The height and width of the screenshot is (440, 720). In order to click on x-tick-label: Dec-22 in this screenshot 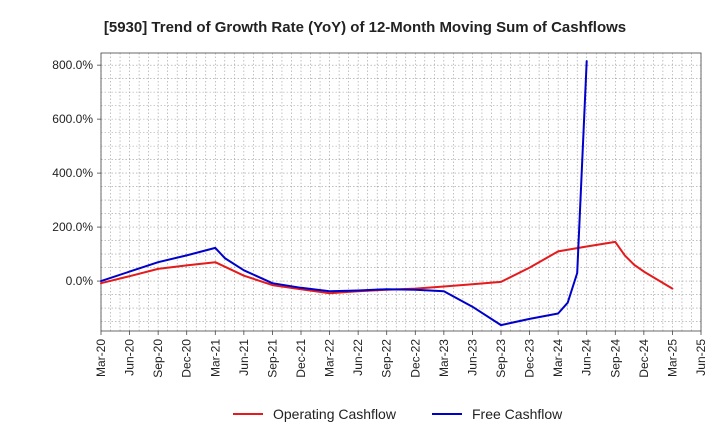, I will do `click(415, 358)`.